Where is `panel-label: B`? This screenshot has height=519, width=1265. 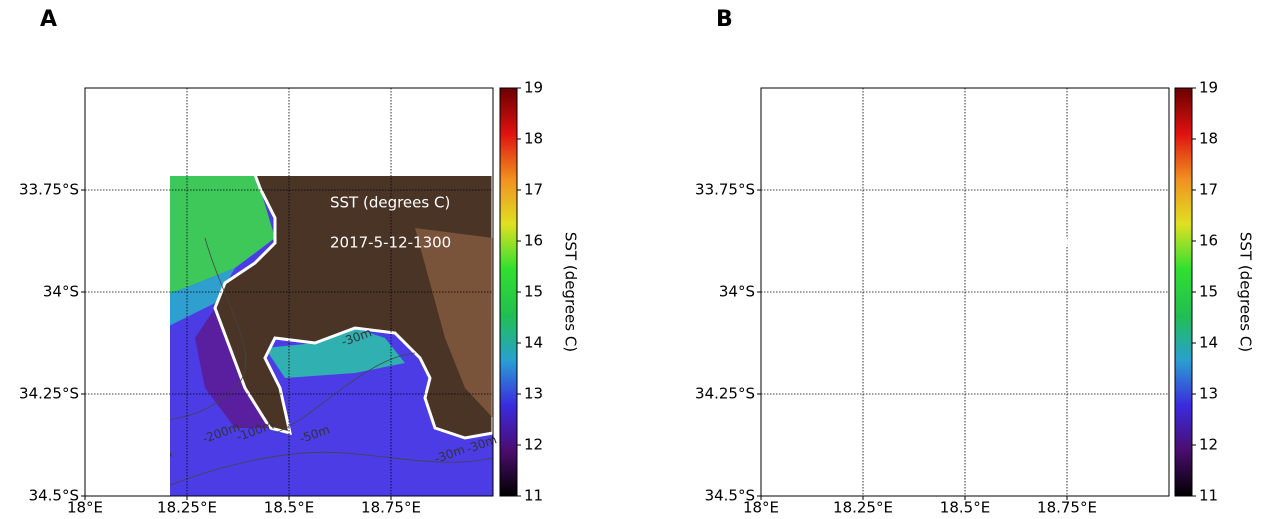 panel-label: B is located at coordinates (724, 19).